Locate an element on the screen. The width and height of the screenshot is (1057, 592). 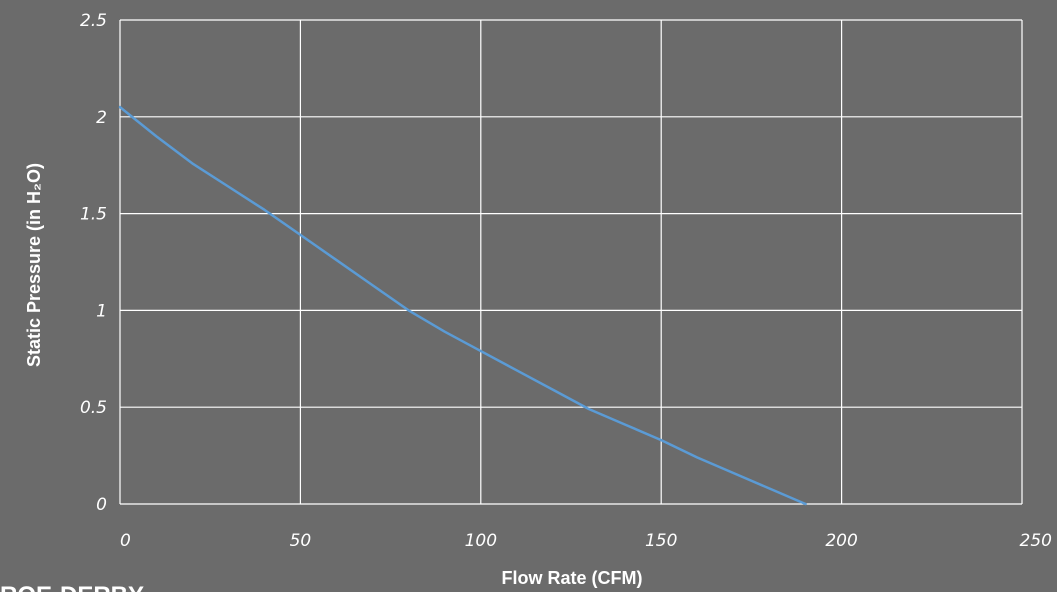
x-tick-label: 150 is located at coordinates (661, 541).